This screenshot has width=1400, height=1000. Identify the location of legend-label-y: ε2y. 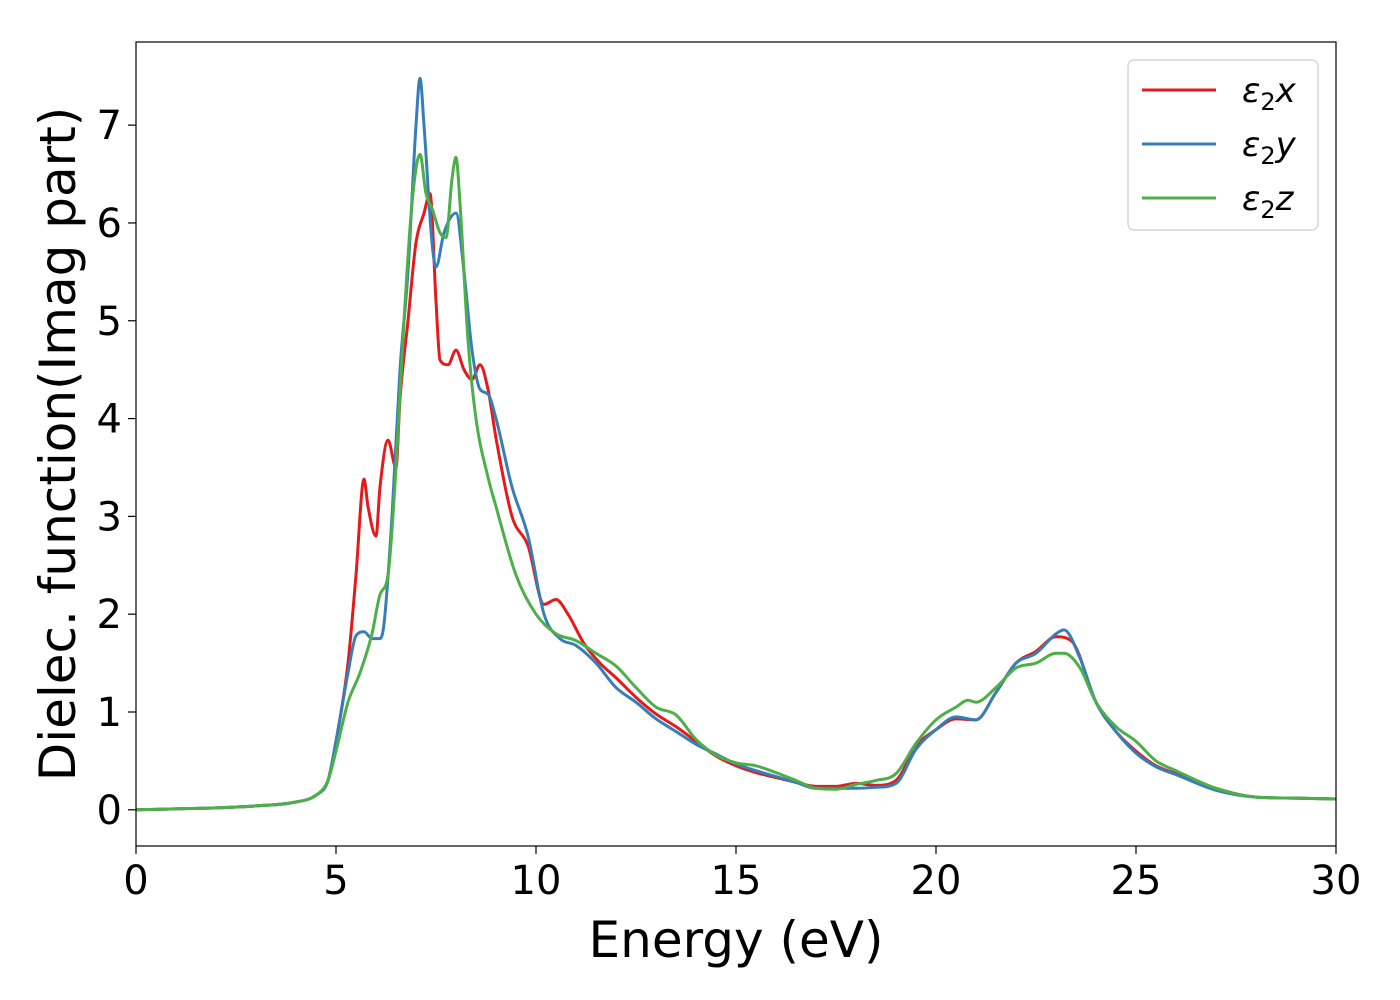
(1269, 147).